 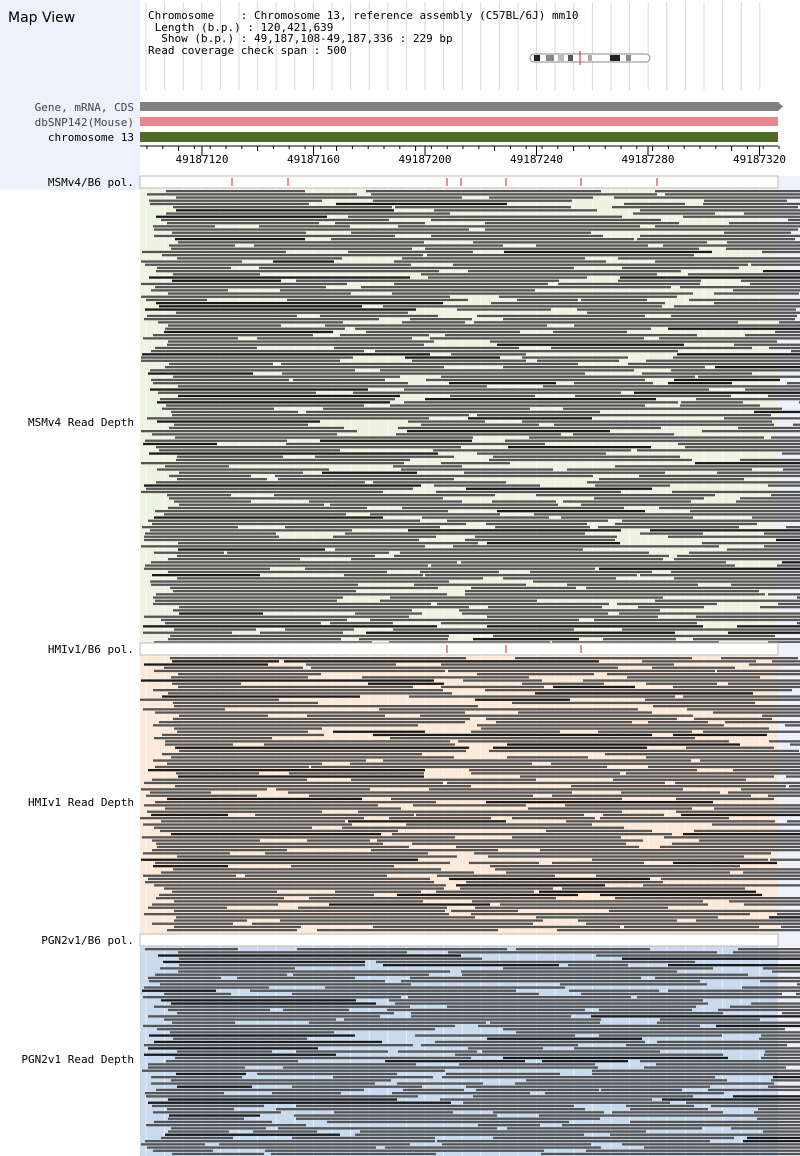 I want to click on annotation-tracks, so click(x=461, y=122).